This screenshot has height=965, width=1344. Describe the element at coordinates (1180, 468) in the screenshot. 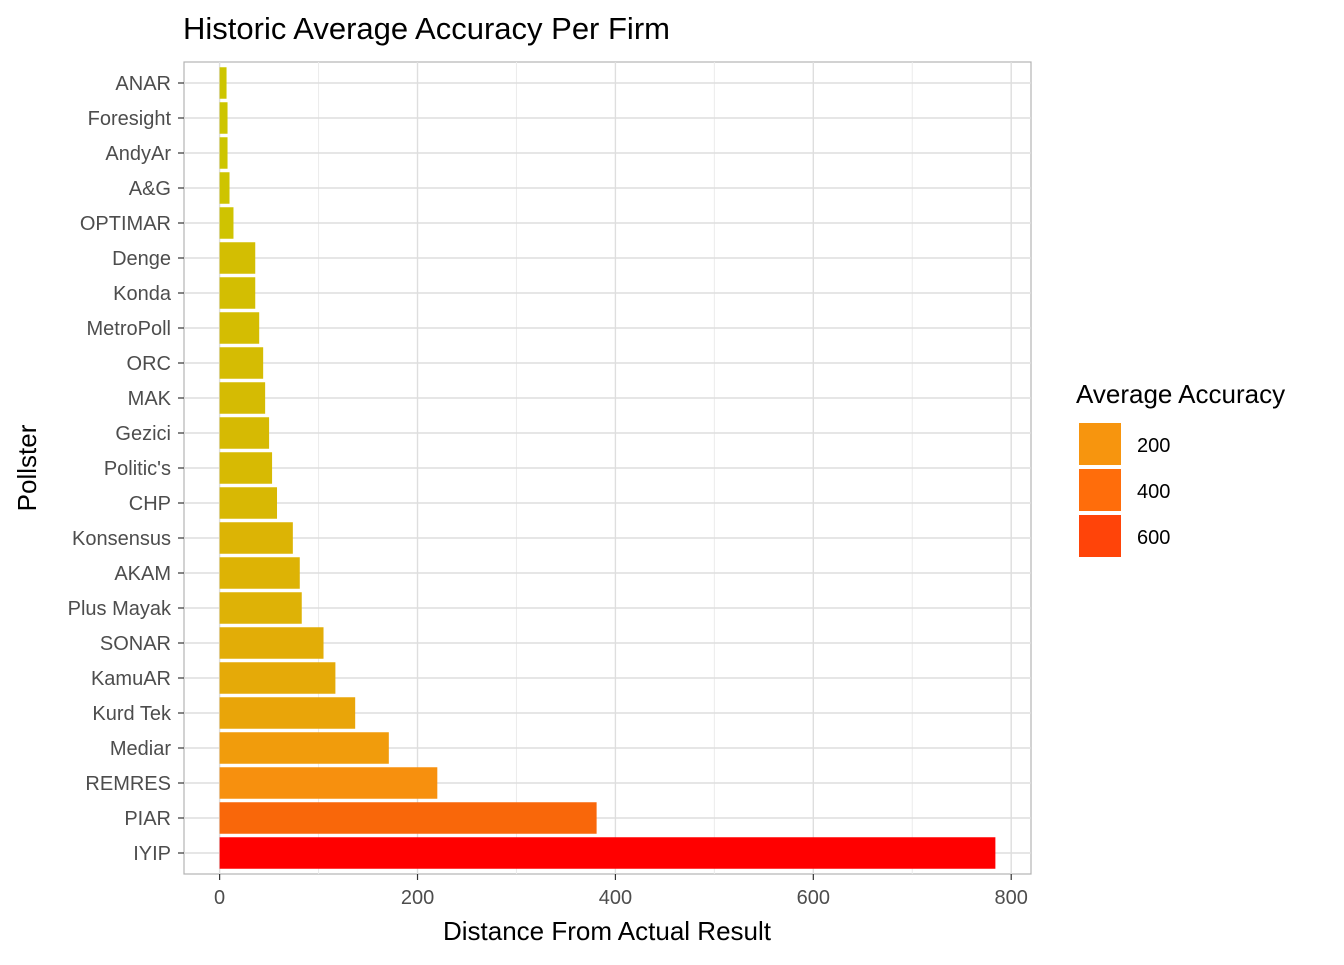

I see `legend: Average Accuracy 200 400 600` at that location.